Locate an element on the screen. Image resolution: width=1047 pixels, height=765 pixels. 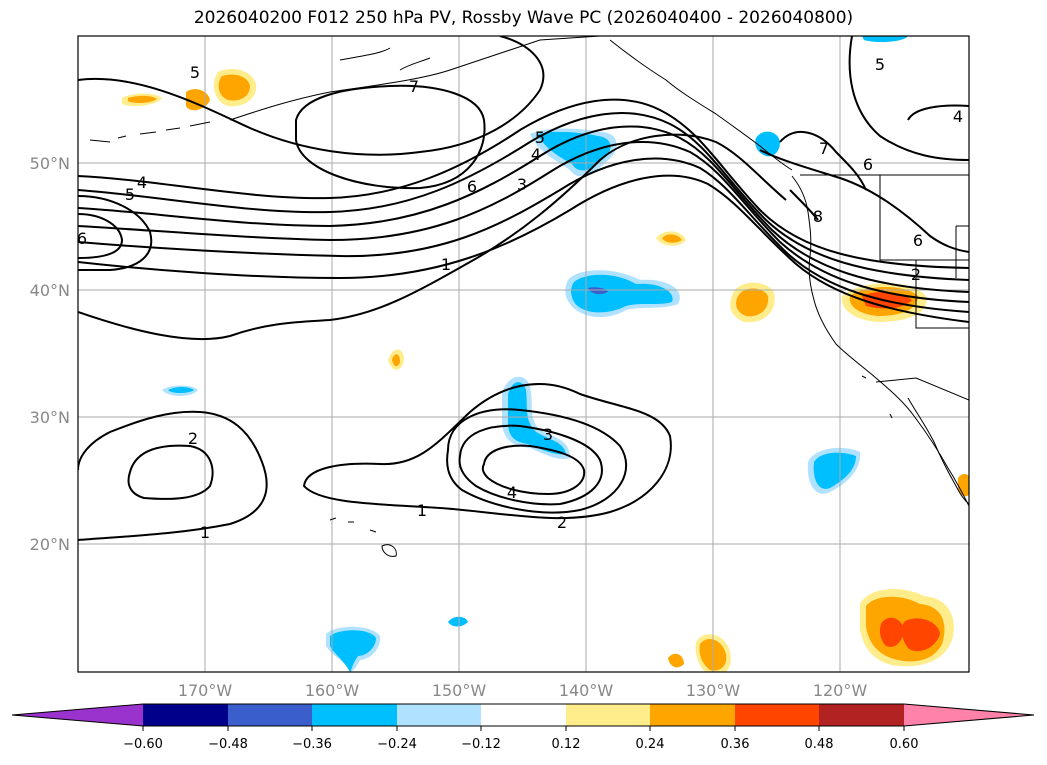
lat-label: 20°N is located at coordinates (50, 544).